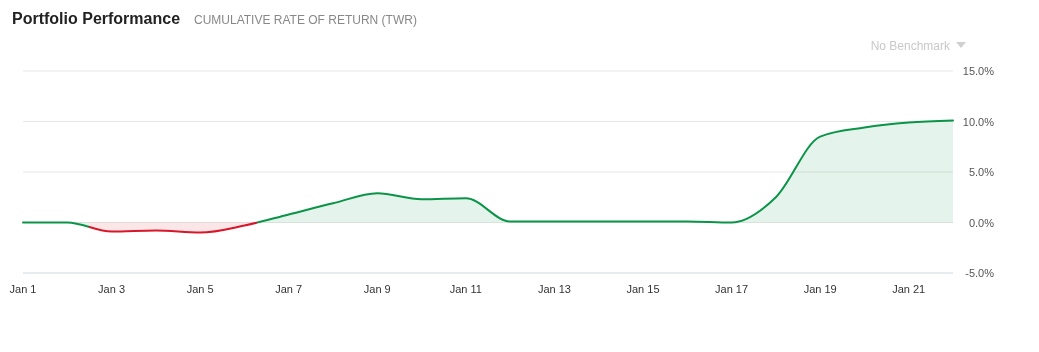 The width and height of the screenshot is (1039, 352). What do you see at coordinates (643, 289) in the screenshot?
I see `x-tick-label: Jan 15` at bounding box center [643, 289].